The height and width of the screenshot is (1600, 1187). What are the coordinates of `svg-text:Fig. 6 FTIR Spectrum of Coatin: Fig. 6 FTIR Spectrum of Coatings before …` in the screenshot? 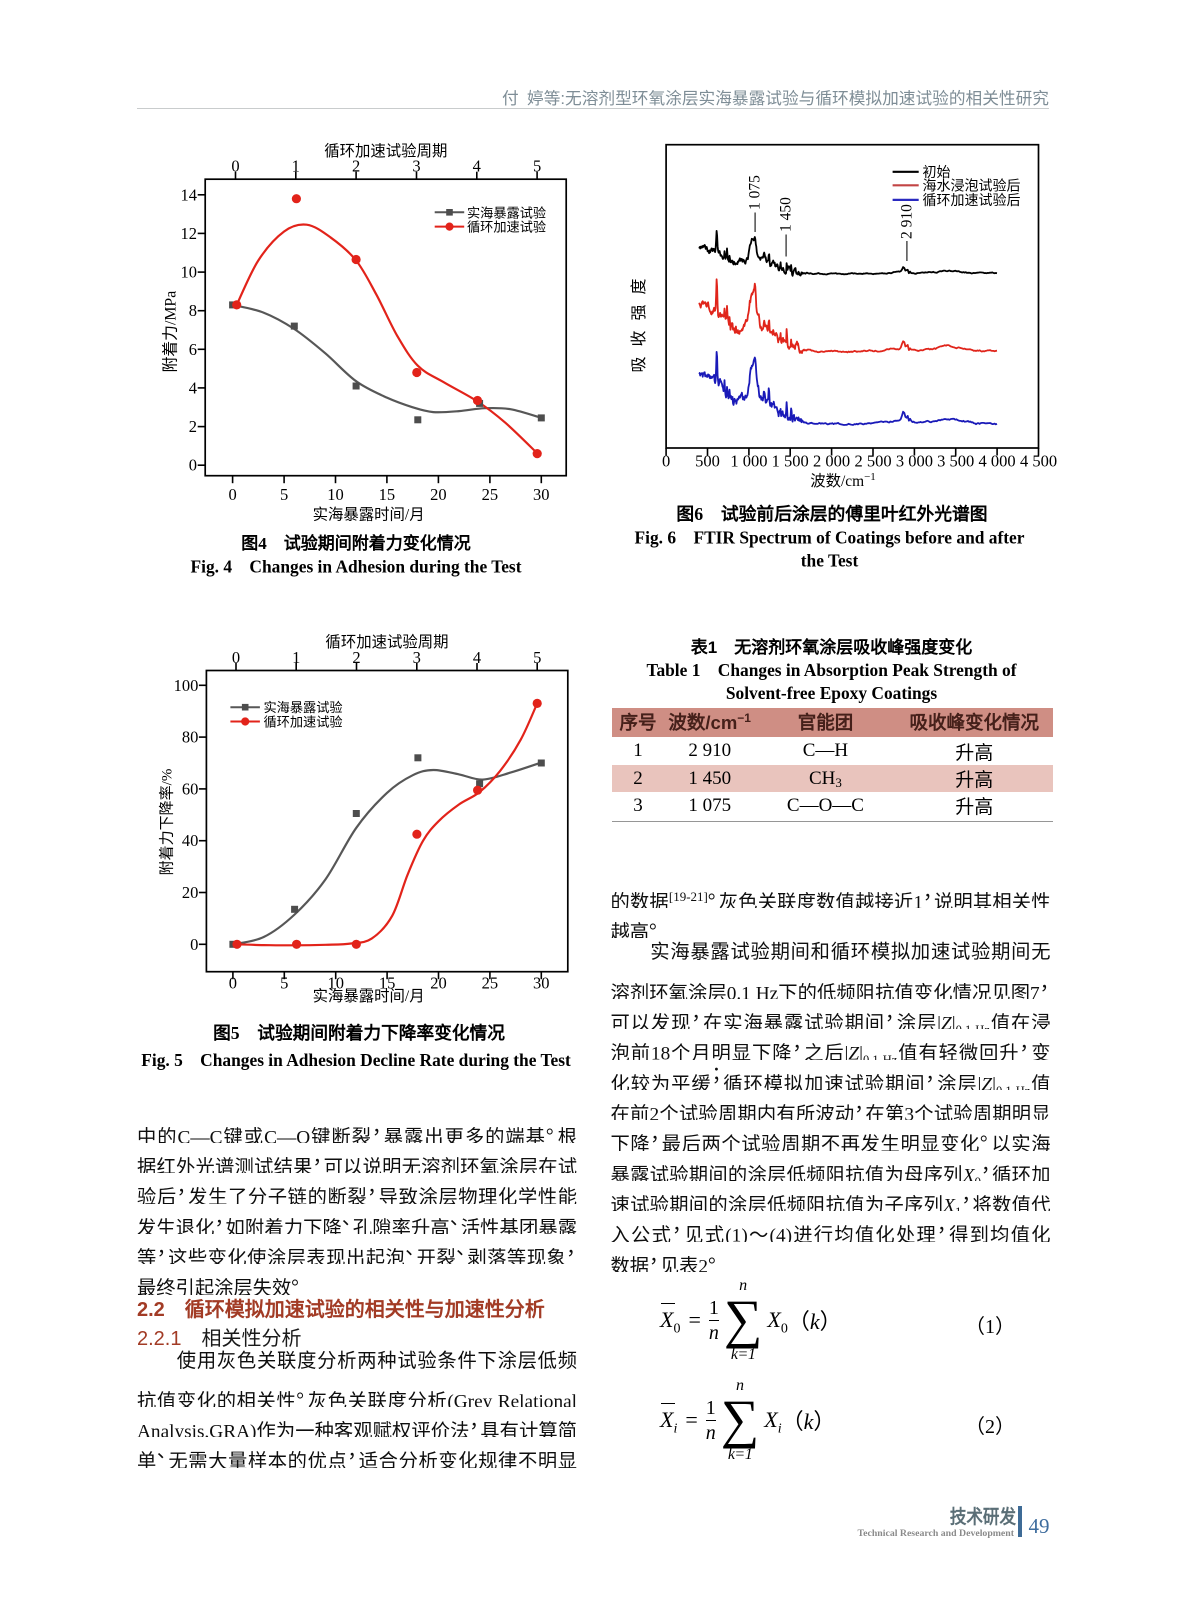 It's located at (830, 538).